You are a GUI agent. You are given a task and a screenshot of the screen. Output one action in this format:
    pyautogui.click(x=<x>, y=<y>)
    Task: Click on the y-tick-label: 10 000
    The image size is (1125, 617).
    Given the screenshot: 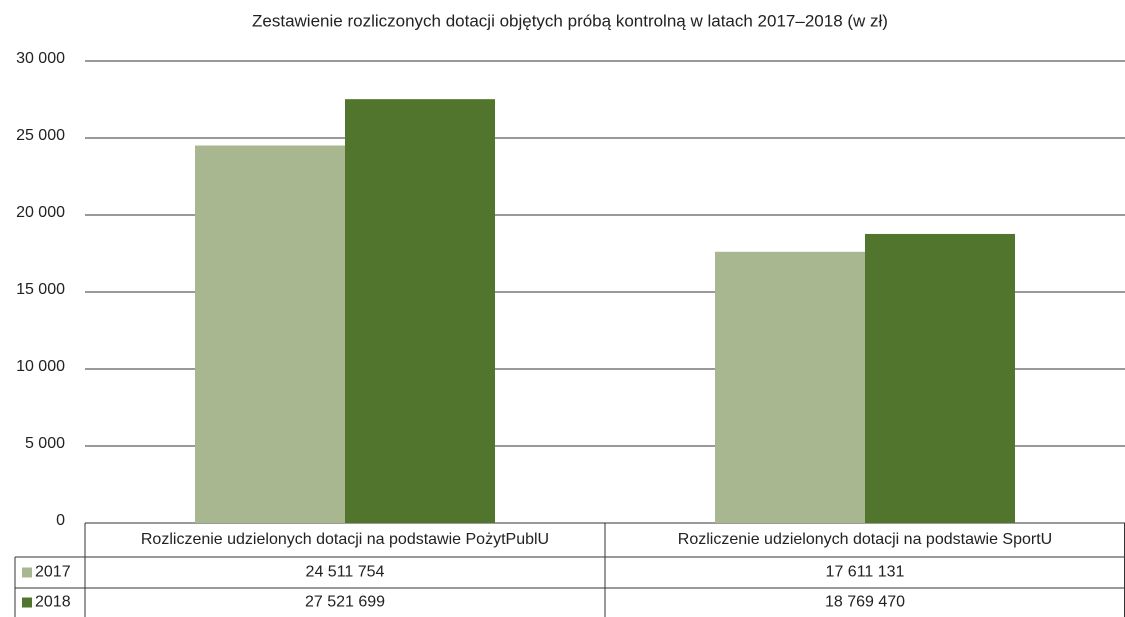 What is the action you would take?
    pyautogui.click(x=40, y=366)
    